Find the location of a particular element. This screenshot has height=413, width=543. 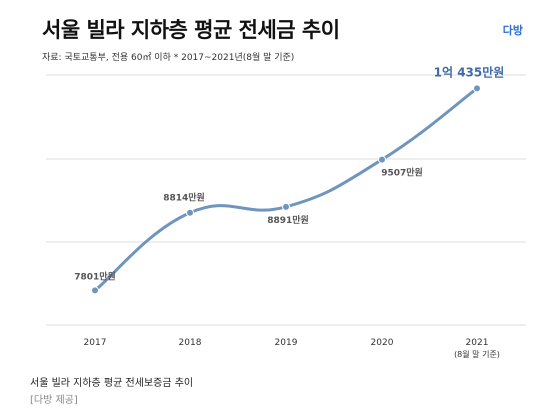

data-label-2019: 8891만원 is located at coordinates (288, 220).